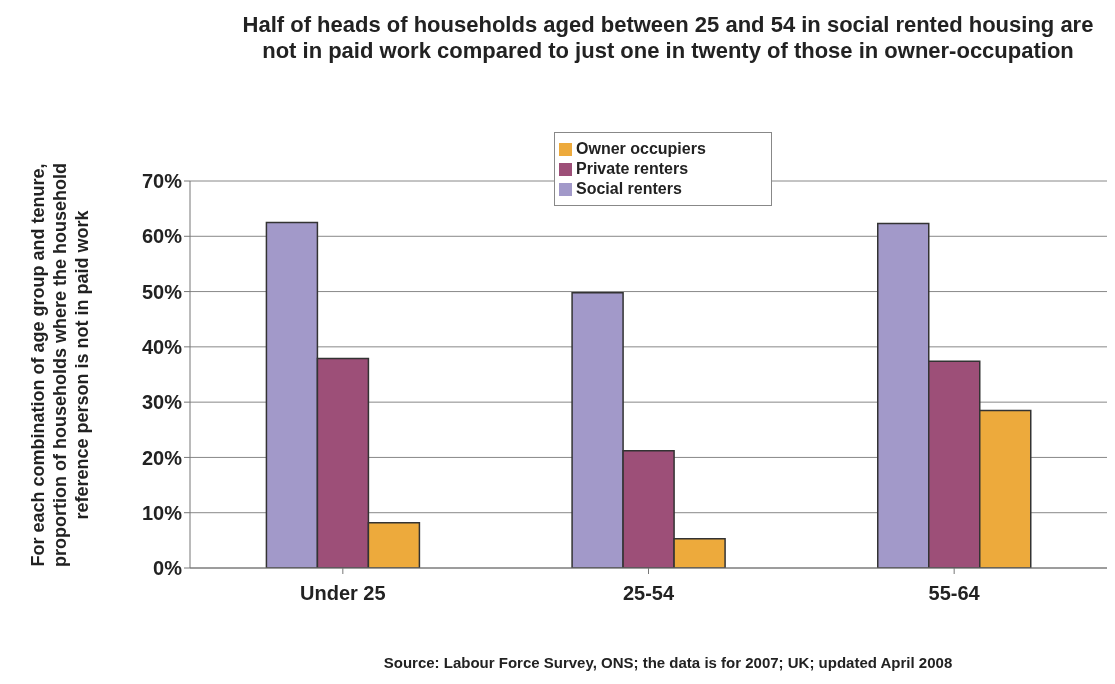 The height and width of the screenshot is (684, 1115). Describe the element at coordinates (162, 236) in the screenshot. I see `y-tick-label: 60%` at that location.